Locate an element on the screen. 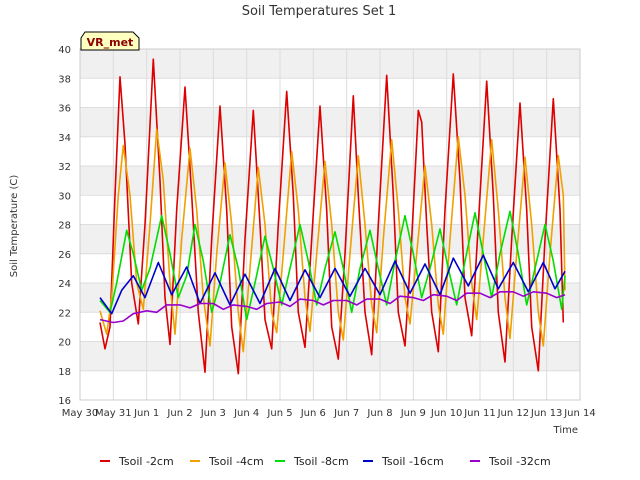 Image resolution: width=640 pixels, height=480 pixels. y-tick-label: 32 is located at coordinates (64, 167).